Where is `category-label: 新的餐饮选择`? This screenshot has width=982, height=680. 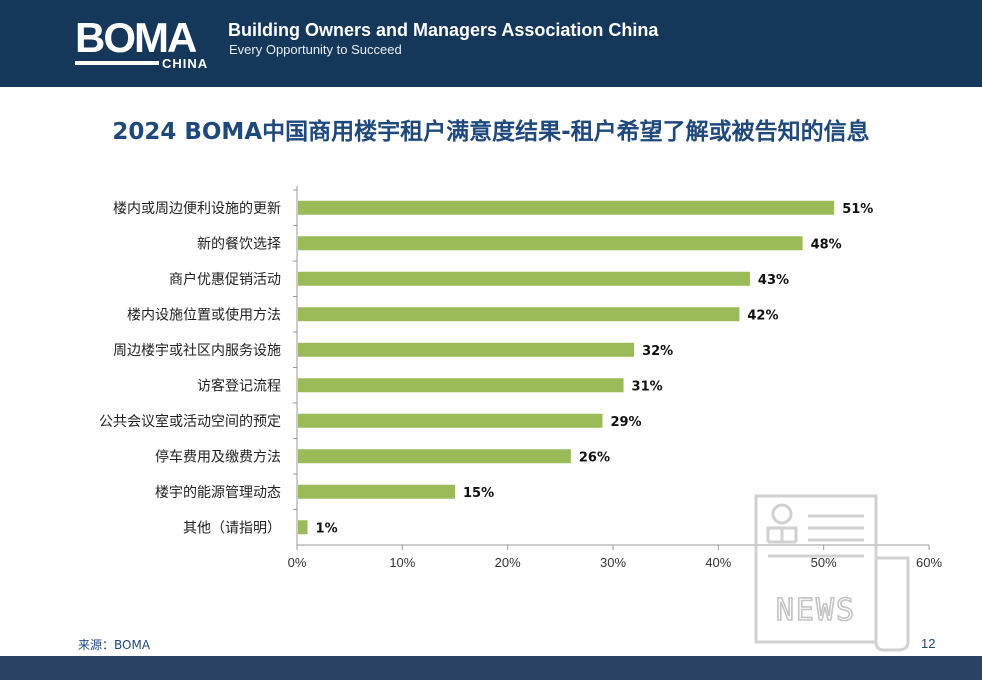 category-label: 新的餐饮选择 is located at coordinates (239, 244).